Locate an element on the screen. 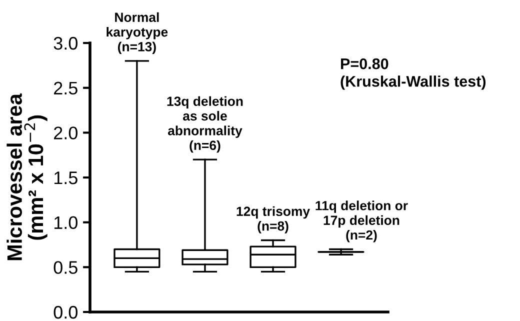 This screenshot has height=321, width=520. annotation: 12q trisomy (n=8) is located at coordinates (273, 220).